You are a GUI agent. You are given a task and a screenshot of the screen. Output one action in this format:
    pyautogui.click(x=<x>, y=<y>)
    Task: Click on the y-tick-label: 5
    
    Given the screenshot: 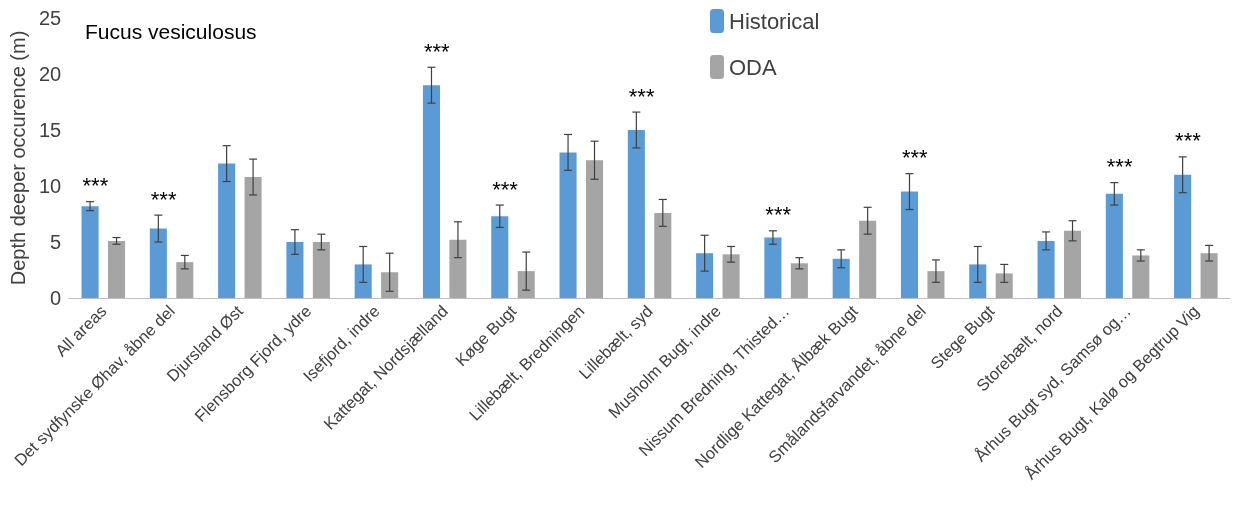 What is the action you would take?
    pyautogui.click(x=56, y=242)
    